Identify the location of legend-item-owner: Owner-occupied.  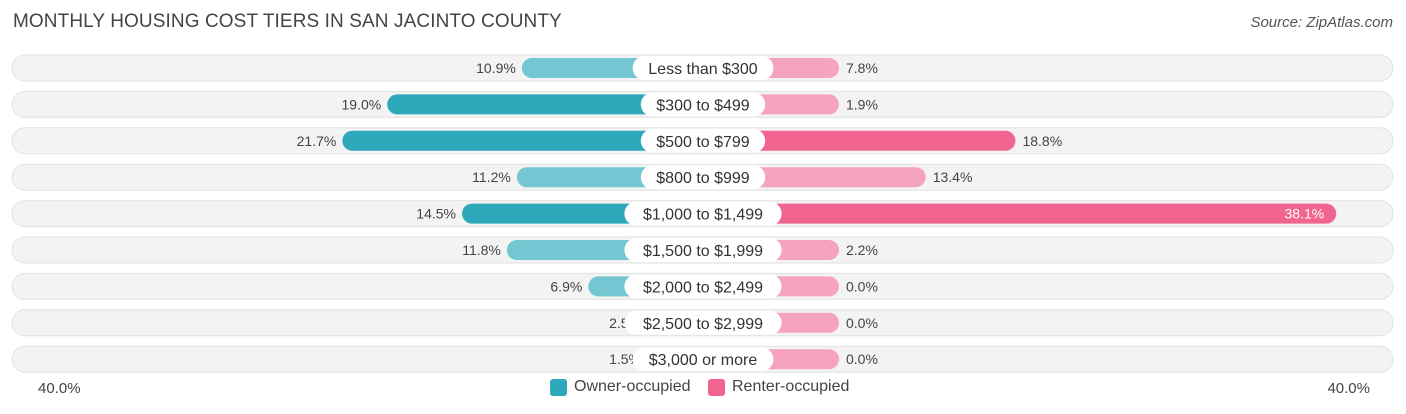
(620, 387).